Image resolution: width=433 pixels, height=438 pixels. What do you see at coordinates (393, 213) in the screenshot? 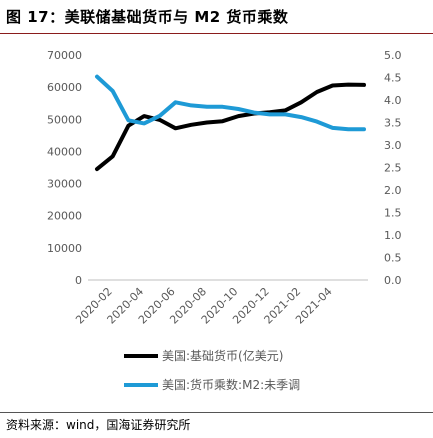
I see `right-tick-label: 1.5` at bounding box center [393, 213].